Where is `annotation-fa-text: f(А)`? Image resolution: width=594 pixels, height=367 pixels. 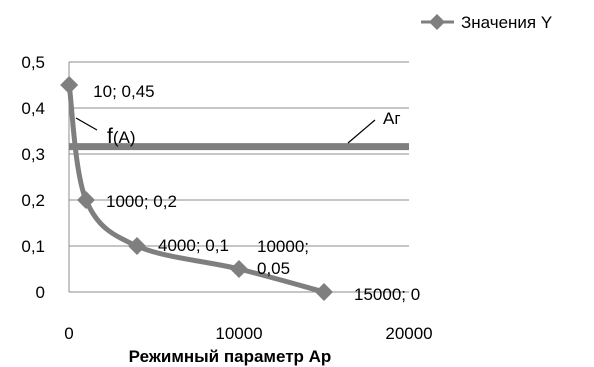 annotation-fa-text: f(А) is located at coordinates (121, 136).